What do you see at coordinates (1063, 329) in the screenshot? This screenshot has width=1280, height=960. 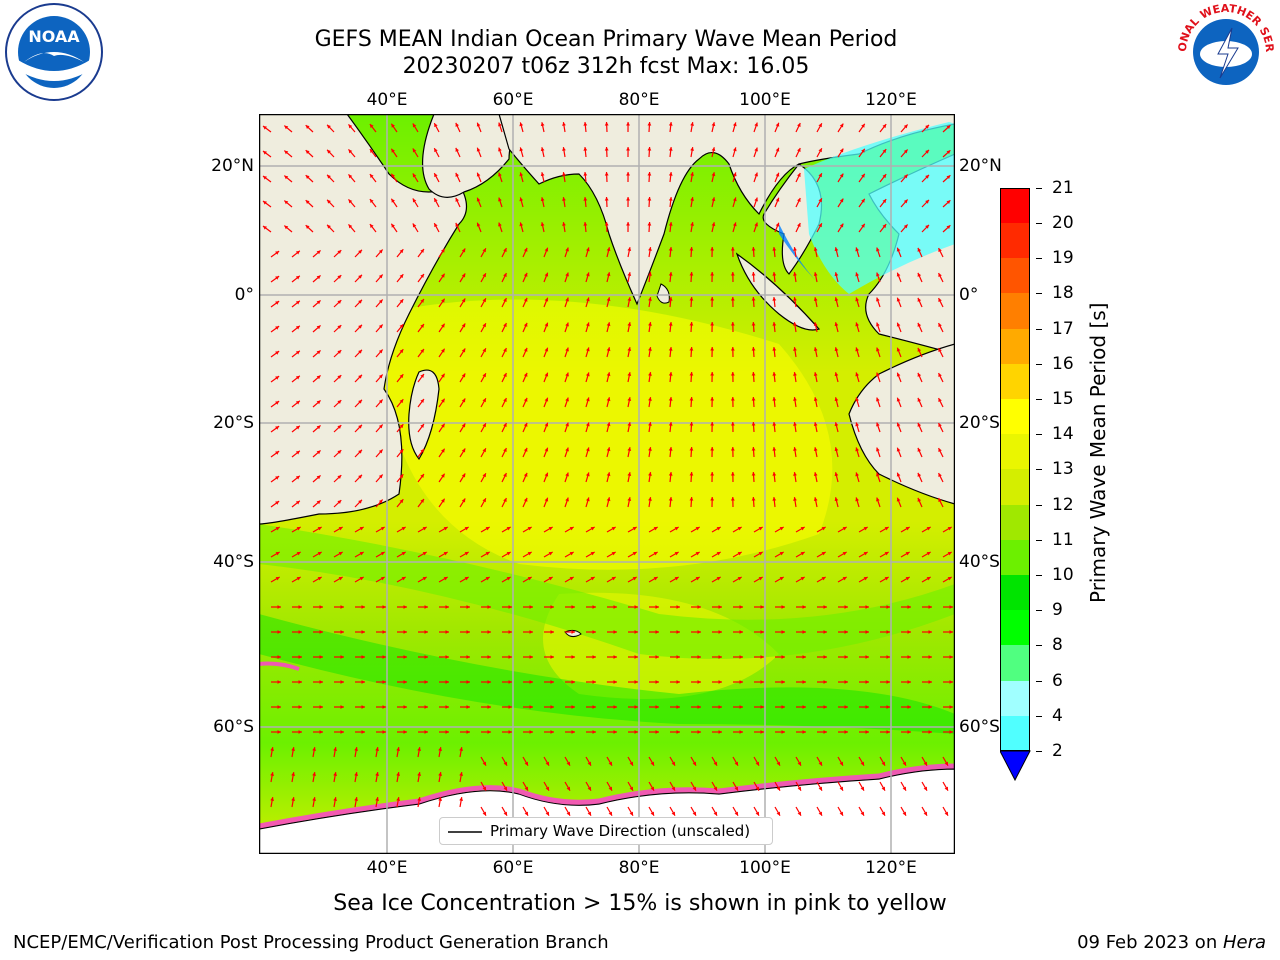 I see `colorbar-tick-label: 17` at bounding box center [1063, 329].